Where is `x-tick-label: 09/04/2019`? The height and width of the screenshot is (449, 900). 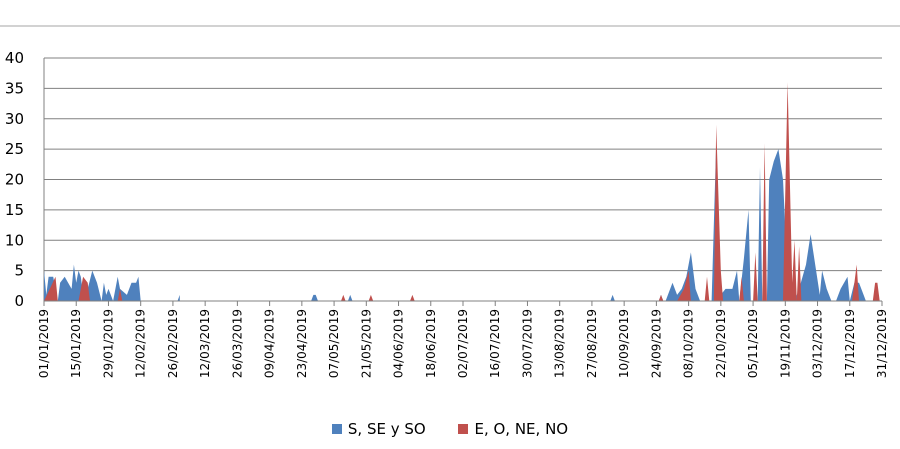
x-tick-label: 09/04/2019 is located at coordinates (270, 343).